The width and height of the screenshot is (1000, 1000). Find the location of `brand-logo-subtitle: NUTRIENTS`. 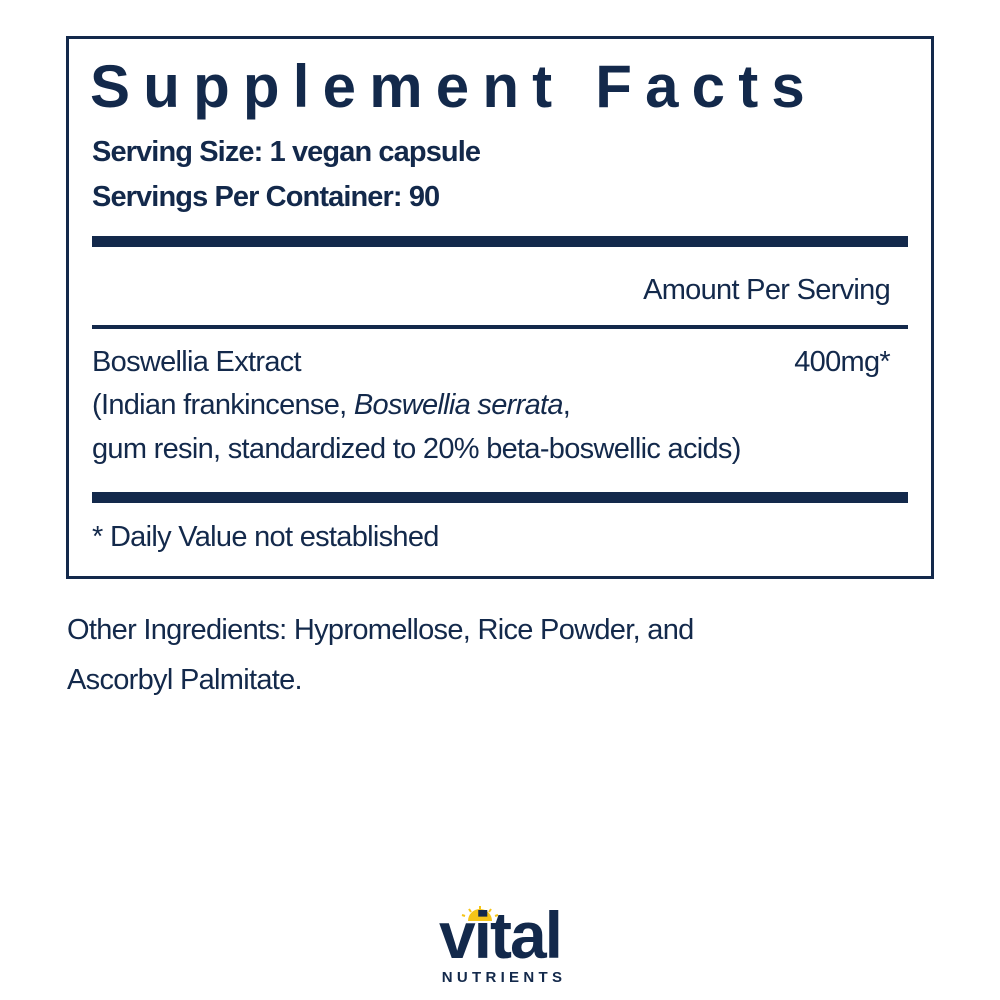

brand-logo-subtitle: NUTRIENTS is located at coordinates (504, 977).